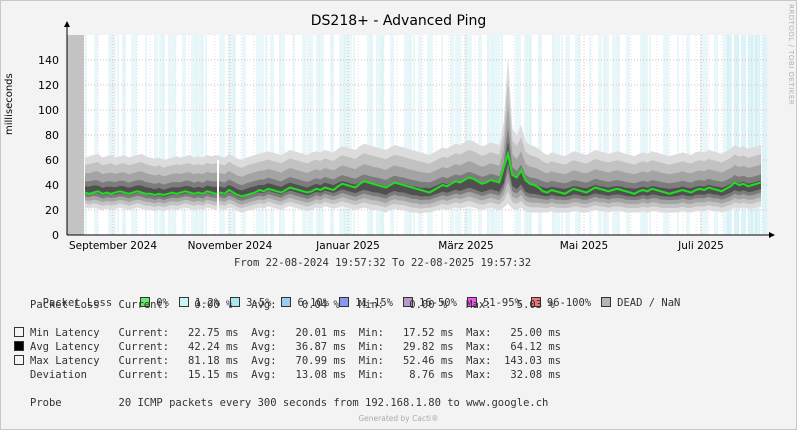  Describe the element at coordinates (52, 185) in the screenshot. I see `y-tick-label: 40` at that location.